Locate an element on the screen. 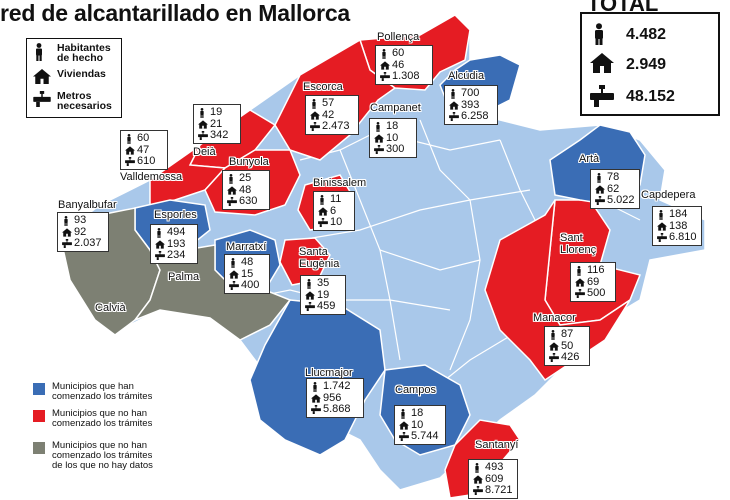 This screenshot has height=500, width=730. stat-metros: 500 is located at coordinates (593, 293).